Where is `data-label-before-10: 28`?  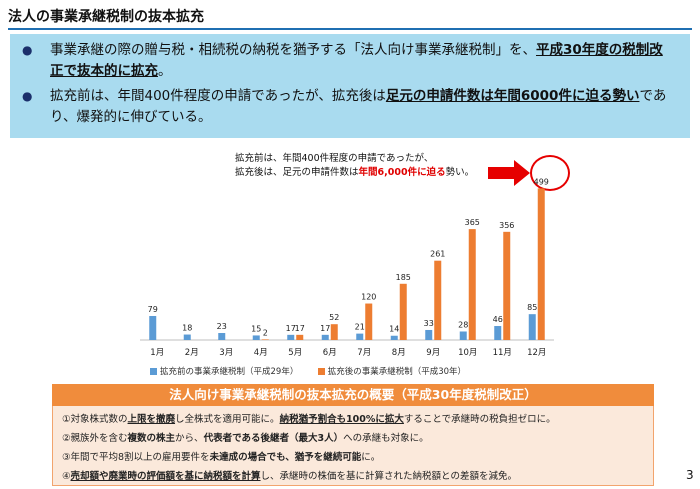
data-label-before-10: 28 is located at coordinates (463, 324).